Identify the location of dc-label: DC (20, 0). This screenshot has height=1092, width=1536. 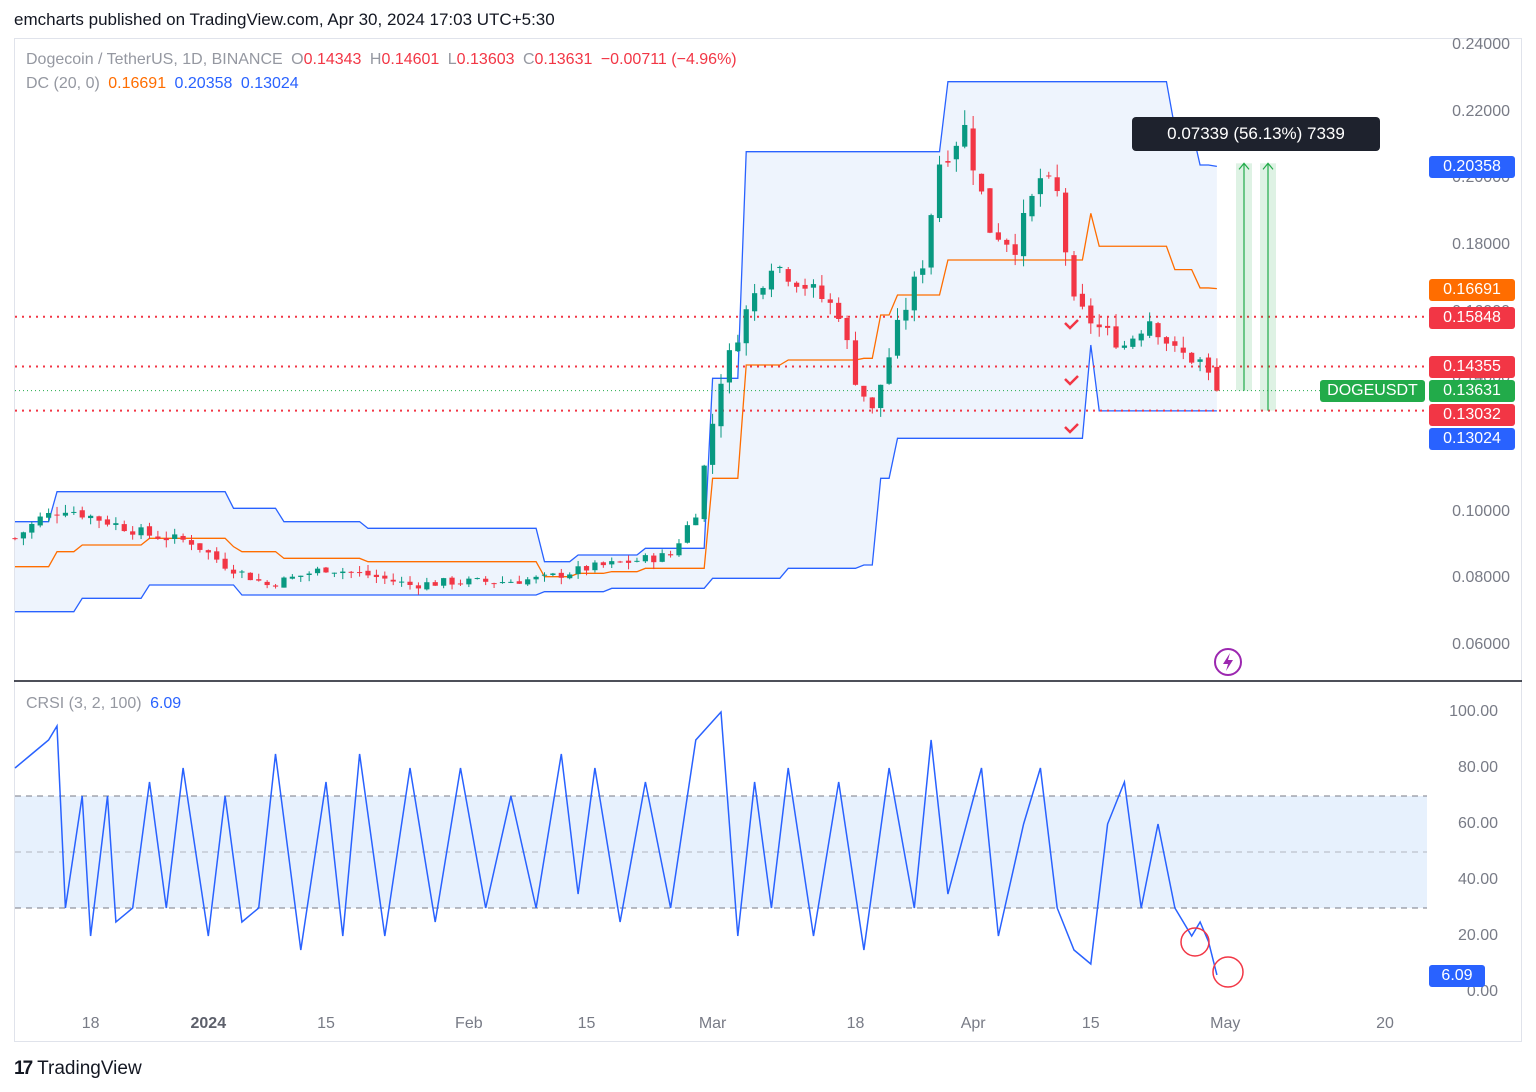
(63, 83).